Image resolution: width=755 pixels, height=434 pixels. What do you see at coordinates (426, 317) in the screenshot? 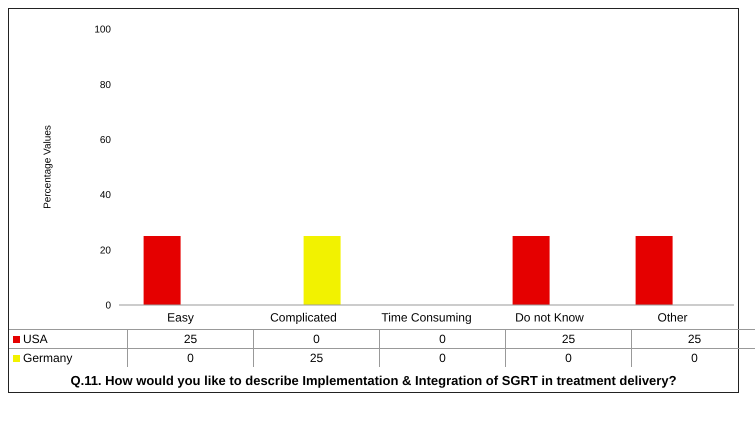
I see `x-tick-label: Time Consuming` at bounding box center [426, 317].